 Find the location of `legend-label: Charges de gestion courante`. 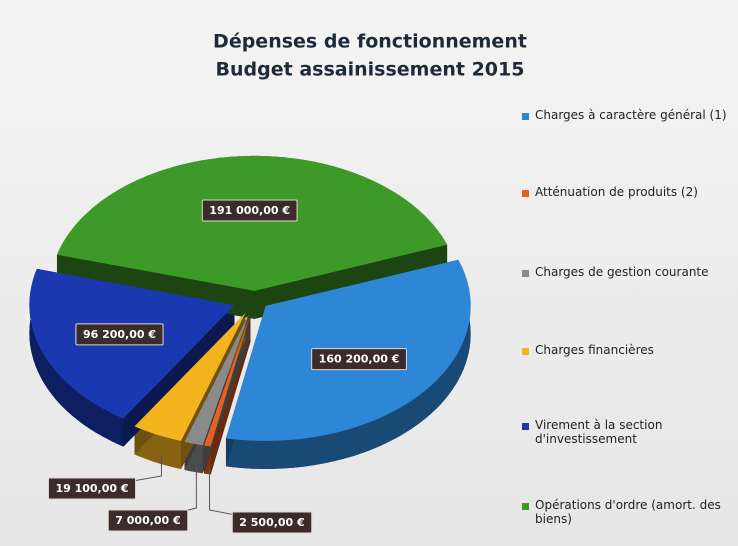

legend-label: Charges de gestion courante is located at coordinates (622, 272).